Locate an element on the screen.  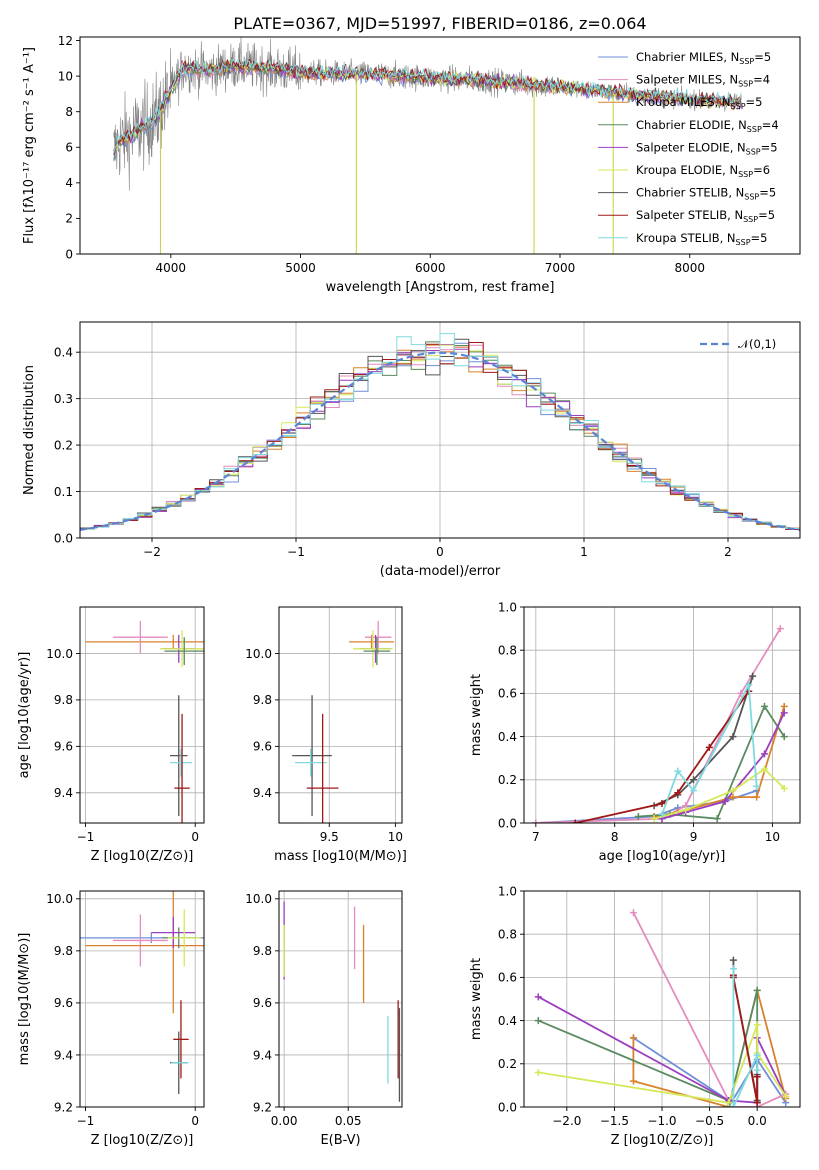
y-tick-label: 9.8 is located at coordinates (63, 951).